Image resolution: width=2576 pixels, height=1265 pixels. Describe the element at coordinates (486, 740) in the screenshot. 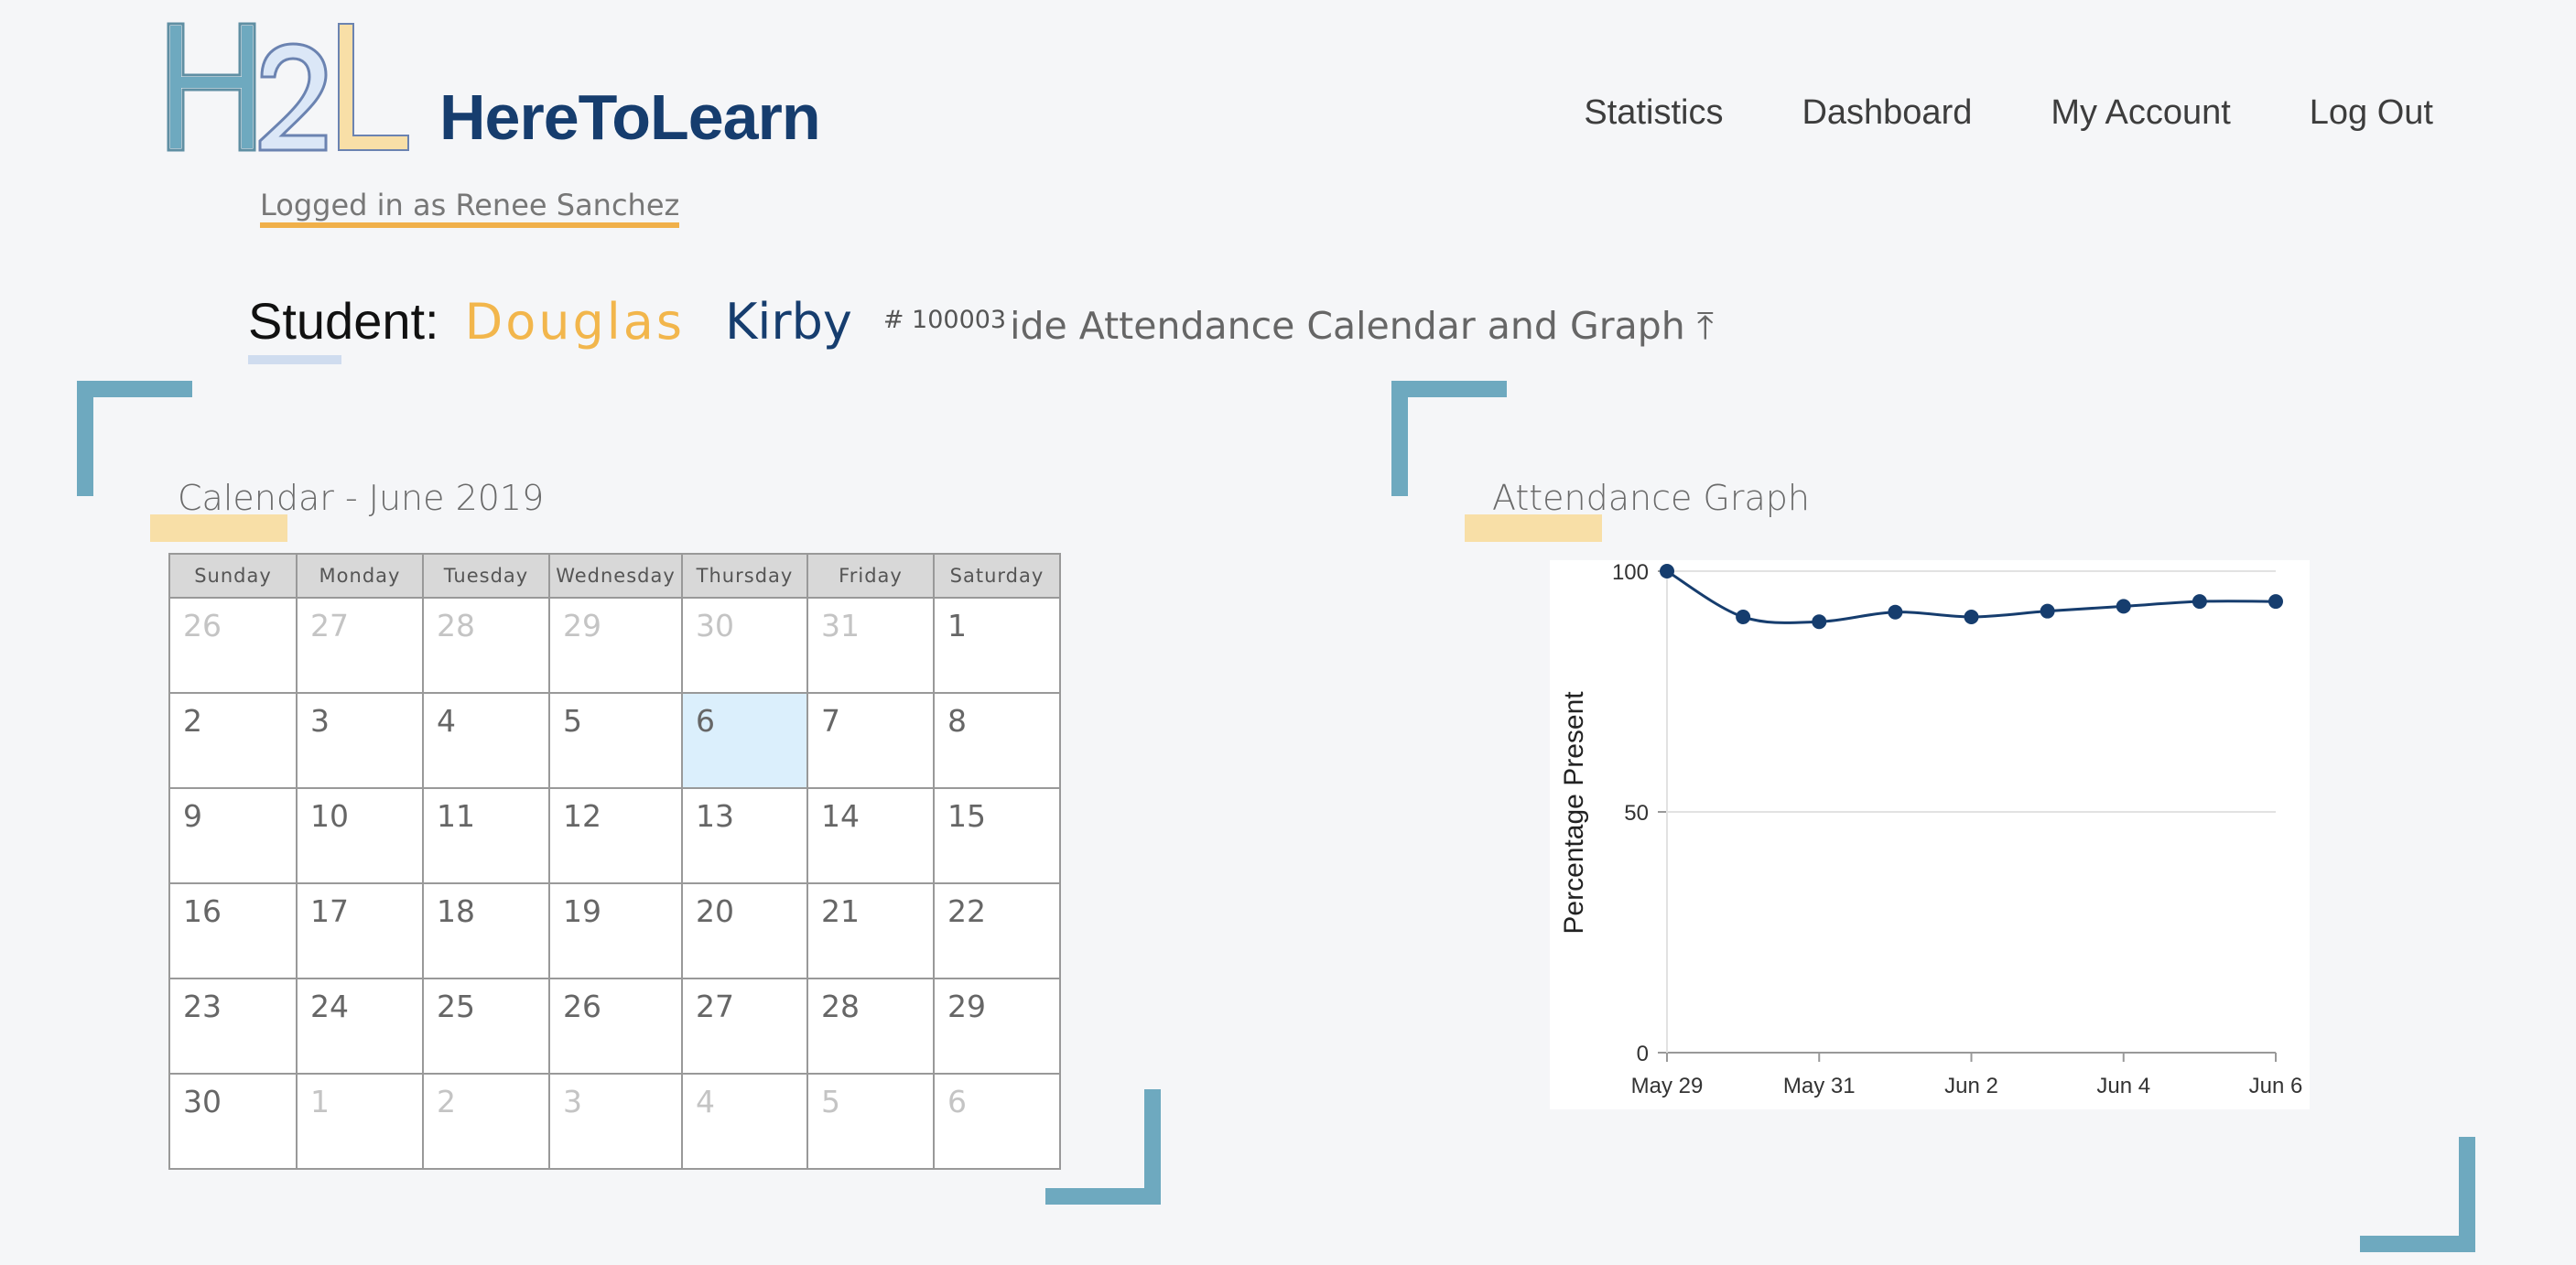

I see `calendar-day: 4` at that location.